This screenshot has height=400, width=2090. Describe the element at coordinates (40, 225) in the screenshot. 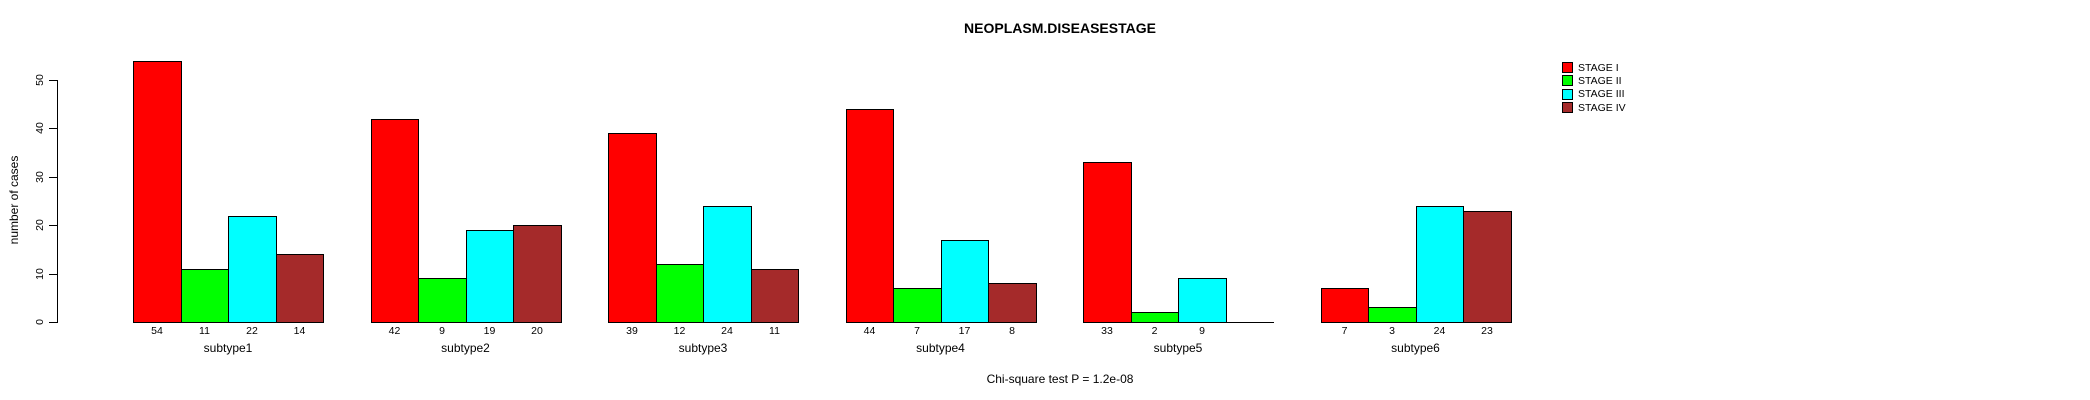

I see `y-tick-label: 20` at that location.